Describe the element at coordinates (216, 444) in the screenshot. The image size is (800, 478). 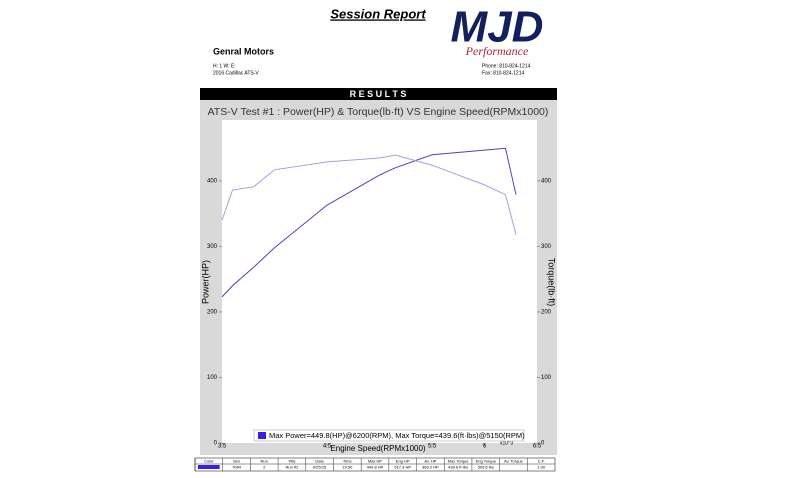
I see `y-tick-label: 0` at that location.